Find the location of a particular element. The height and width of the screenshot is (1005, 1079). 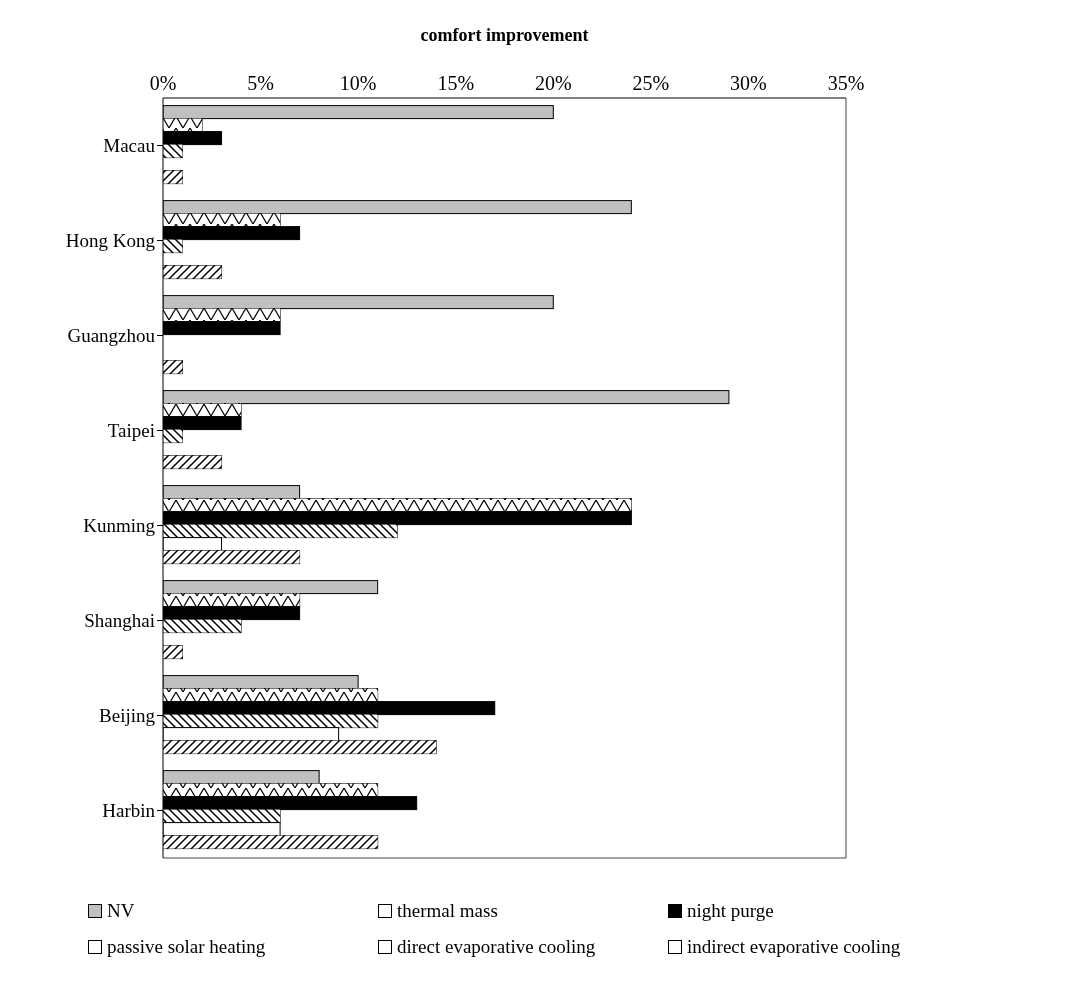

legend-label: thermal mass is located at coordinates (447, 911).